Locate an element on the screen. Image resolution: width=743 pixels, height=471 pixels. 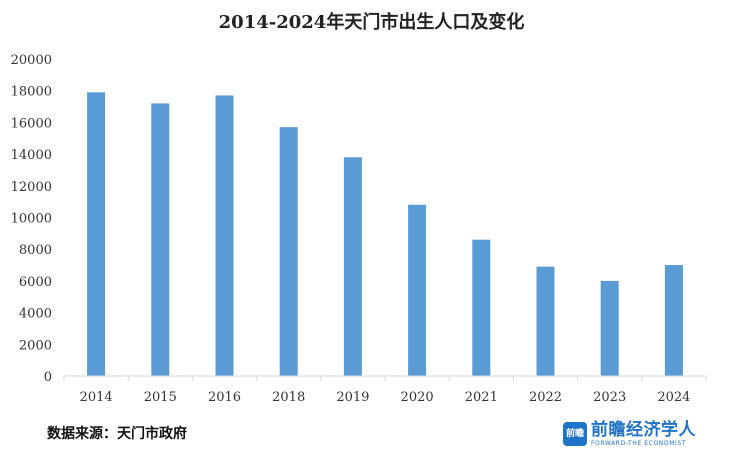
chart-title: 2014-2024年天门市出生人口及变化 is located at coordinates (371, 22).